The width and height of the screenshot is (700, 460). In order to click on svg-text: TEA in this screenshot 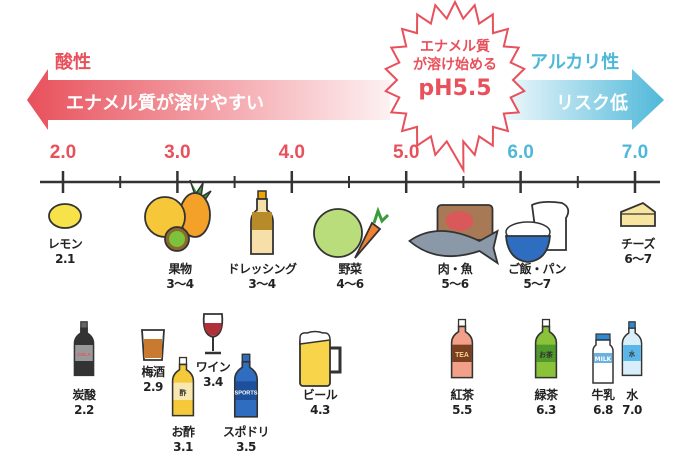, I will do `click(462, 355)`.